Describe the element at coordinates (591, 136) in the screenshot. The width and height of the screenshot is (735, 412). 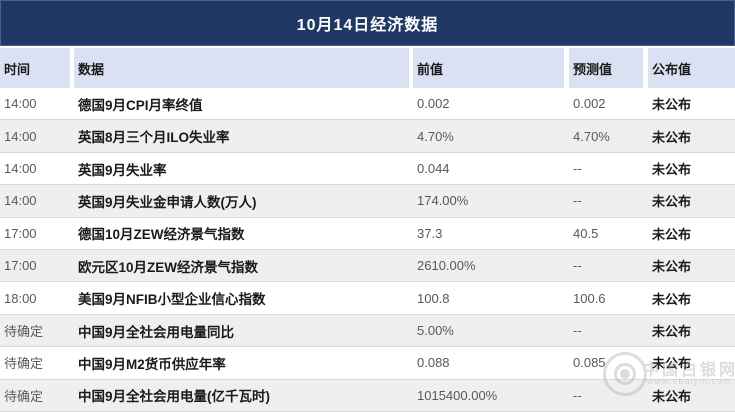
I see `row-forecast-value: 4.70%` at that location.